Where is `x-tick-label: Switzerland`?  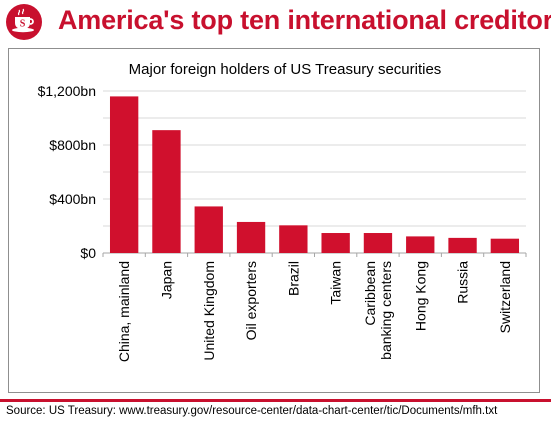
x-tick-label: Switzerland is located at coordinates (505, 297).